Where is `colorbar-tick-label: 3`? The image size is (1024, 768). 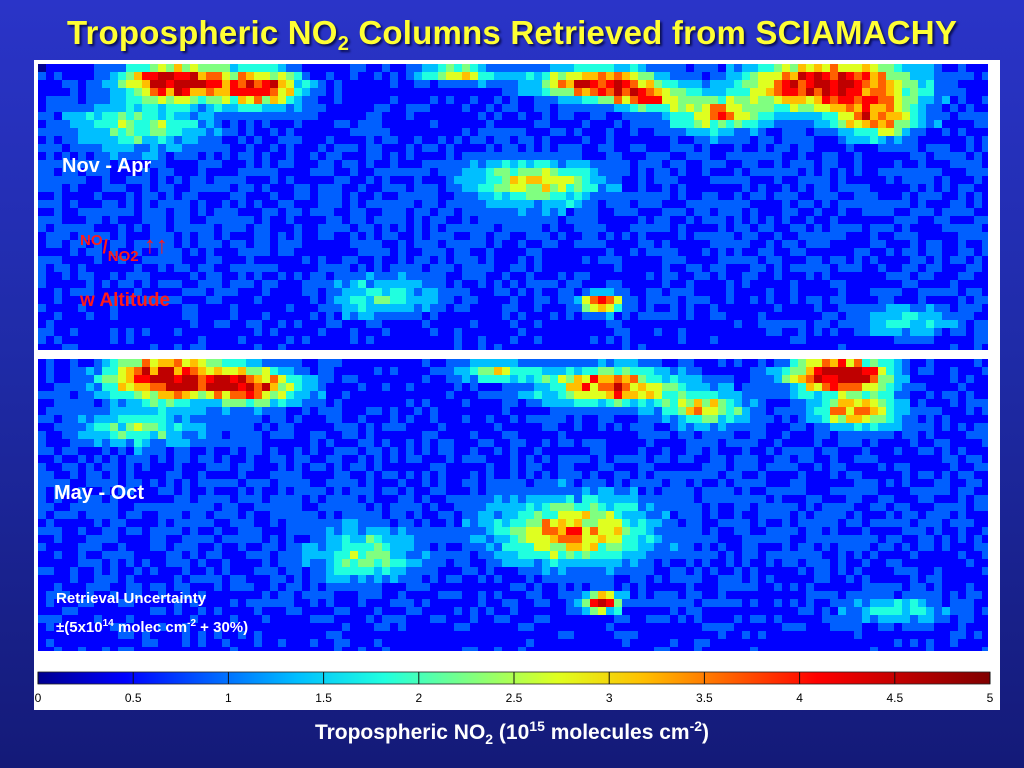
colorbar-tick-label: 3 is located at coordinates (609, 698).